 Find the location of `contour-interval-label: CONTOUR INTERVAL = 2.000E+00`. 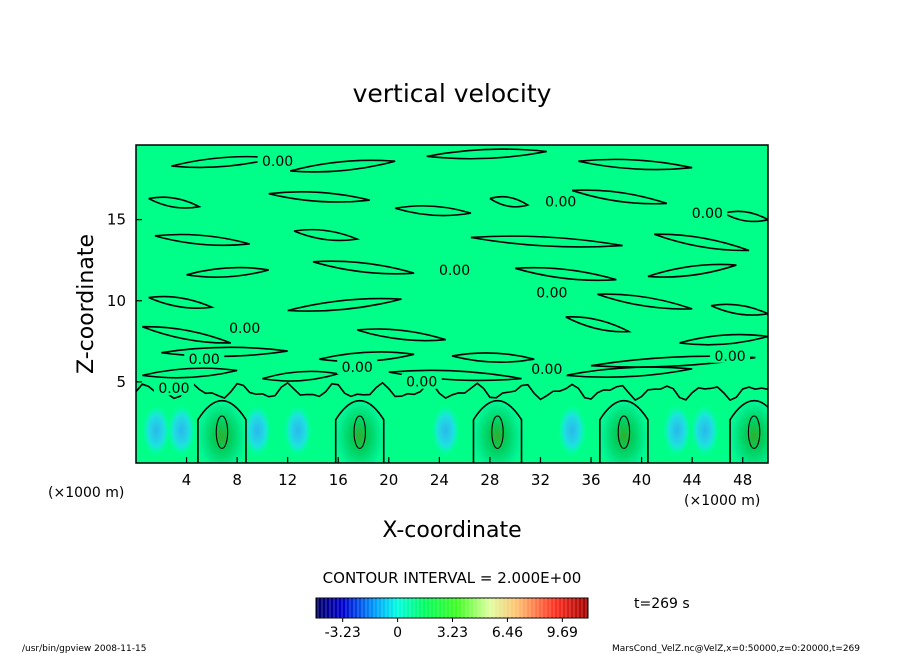

contour-interval-label: CONTOUR INTERVAL = 2.000E+00 is located at coordinates (452, 578).